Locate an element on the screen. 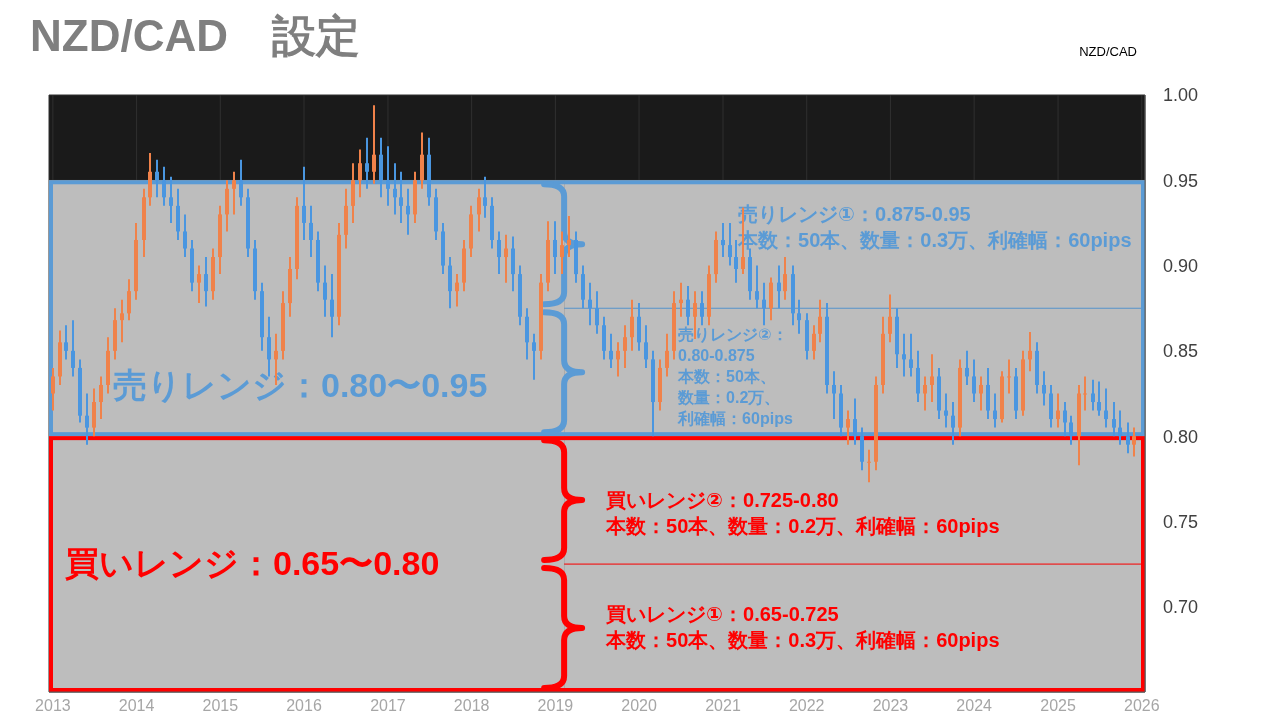 The image size is (1280, 720). y-tick-label: 0.90 is located at coordinates (1181, 265).